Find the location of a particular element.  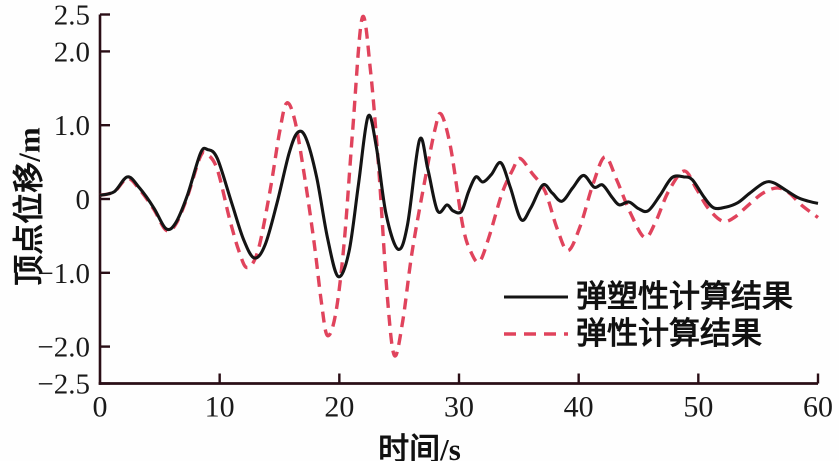

x-tick-label: 20 is located at coordinates (339, 407).